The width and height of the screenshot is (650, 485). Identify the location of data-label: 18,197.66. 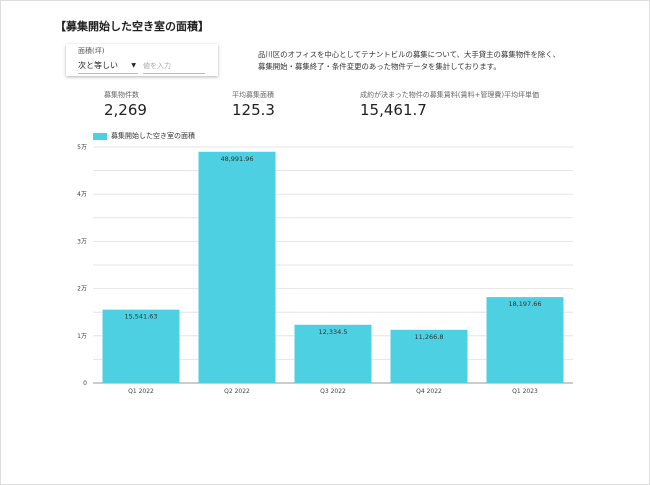
(524, 304).